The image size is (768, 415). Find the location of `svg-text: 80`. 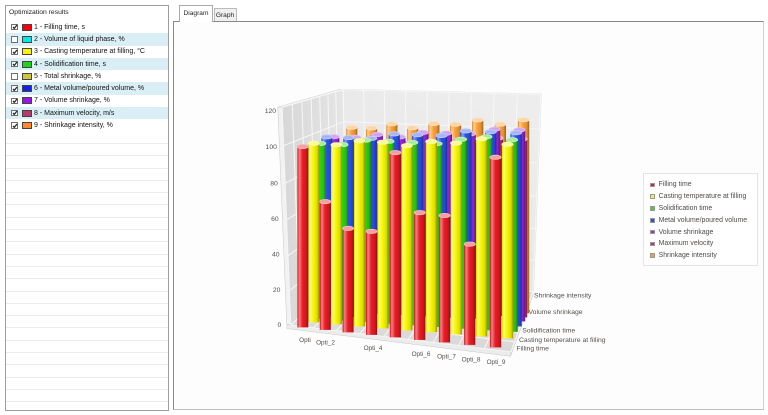

svg-text: 80 is located at coordinates (274, 183).